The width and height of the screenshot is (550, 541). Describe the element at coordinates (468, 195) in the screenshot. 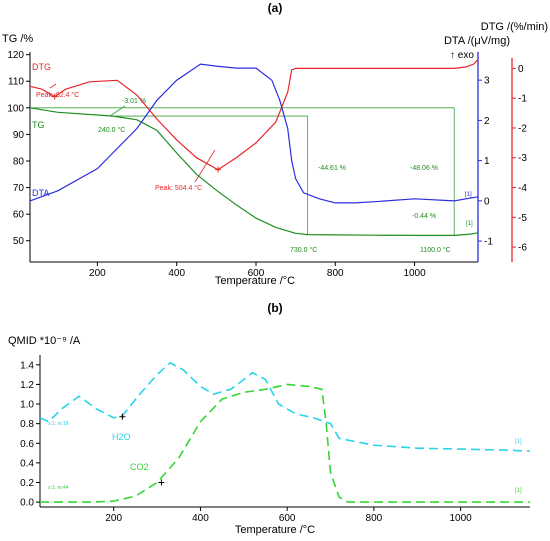

I see `dta-marker: [1]` at that location.